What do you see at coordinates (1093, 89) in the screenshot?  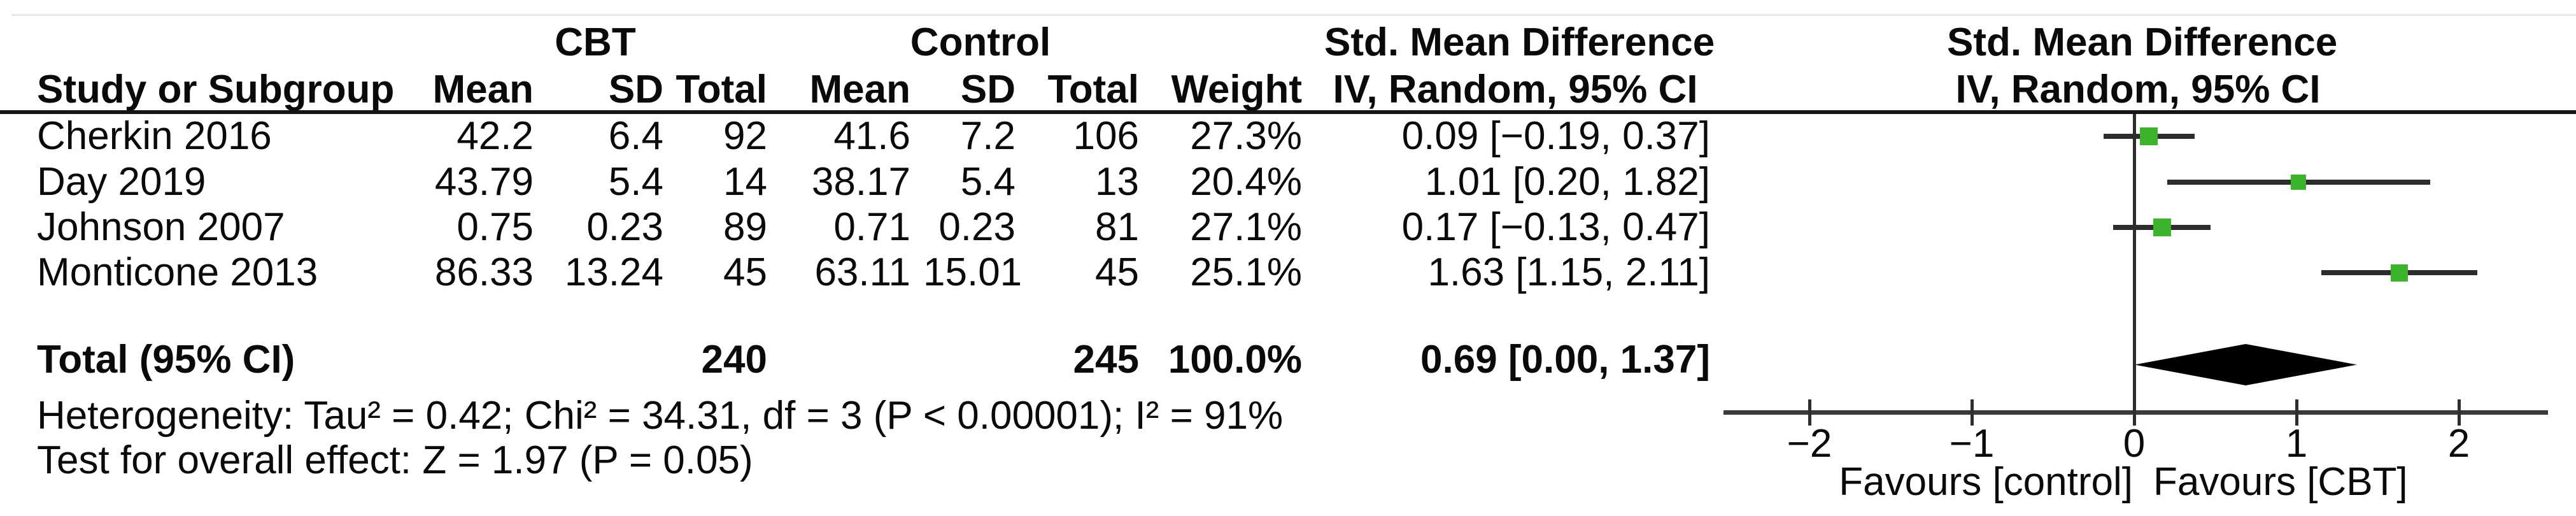 I see `col-header-total-control: Total` at bounding box center [1093, 89].